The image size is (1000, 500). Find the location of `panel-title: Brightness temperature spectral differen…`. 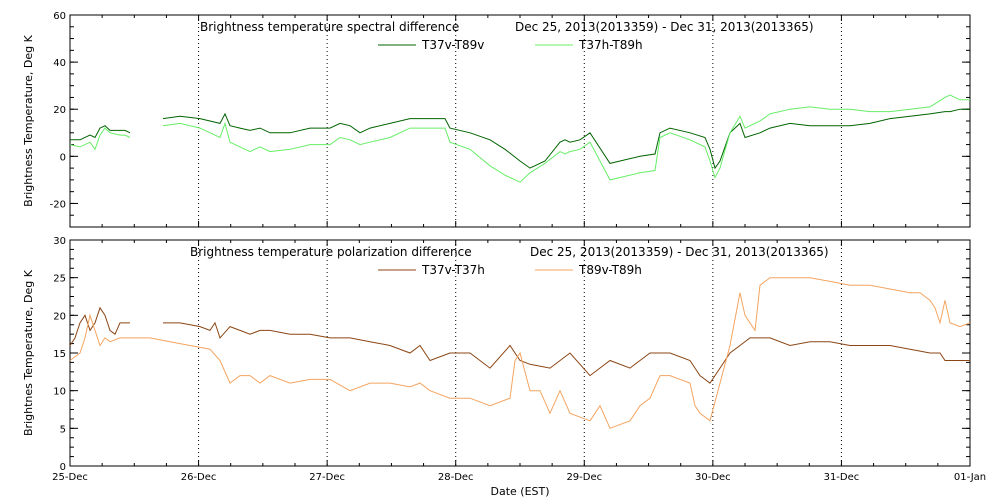

panel-title: Brightness temperature spectral differen… is located at coordinates (329, 27).